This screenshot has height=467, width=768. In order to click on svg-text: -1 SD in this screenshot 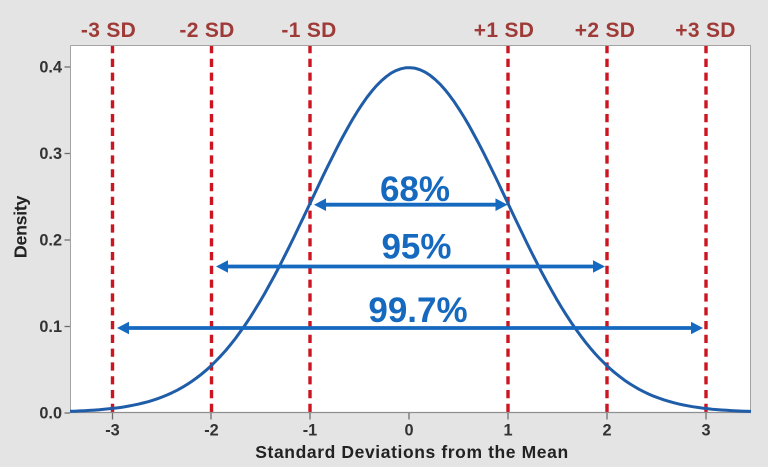, I will do `click(308, 30)`.